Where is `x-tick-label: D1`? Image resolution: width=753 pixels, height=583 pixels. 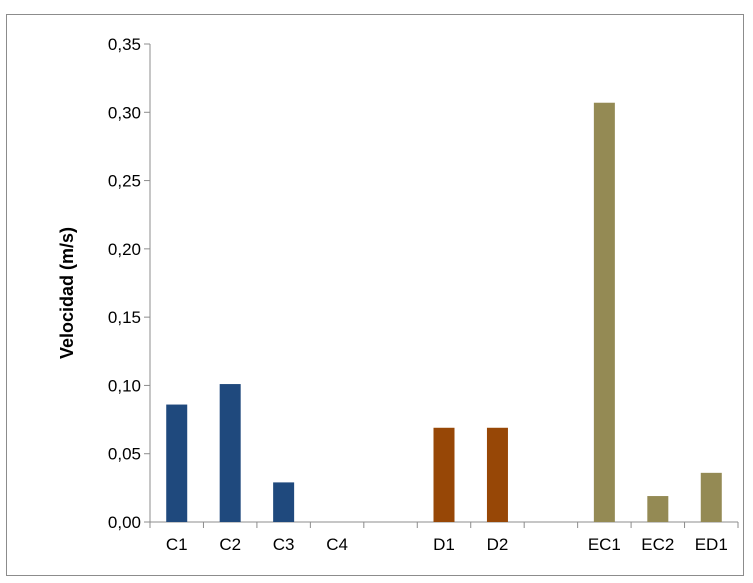
x-tick-label: D1 is located at coordinates (444, 544).